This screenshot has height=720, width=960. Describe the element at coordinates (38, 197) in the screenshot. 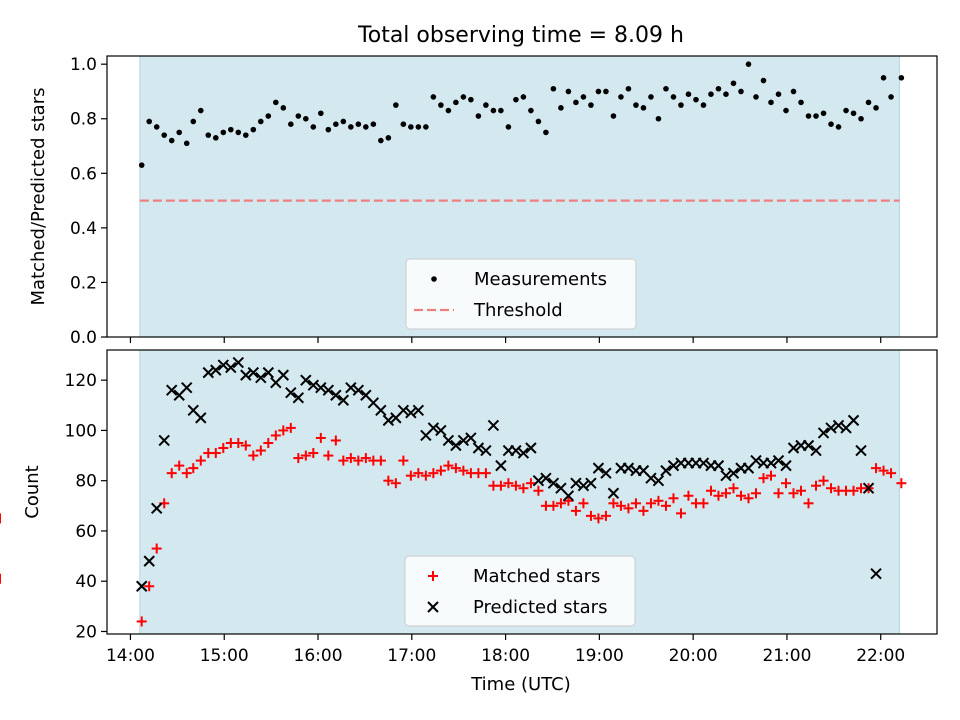

I see `y-axis-label: Matched/Predicted stars` at that location.